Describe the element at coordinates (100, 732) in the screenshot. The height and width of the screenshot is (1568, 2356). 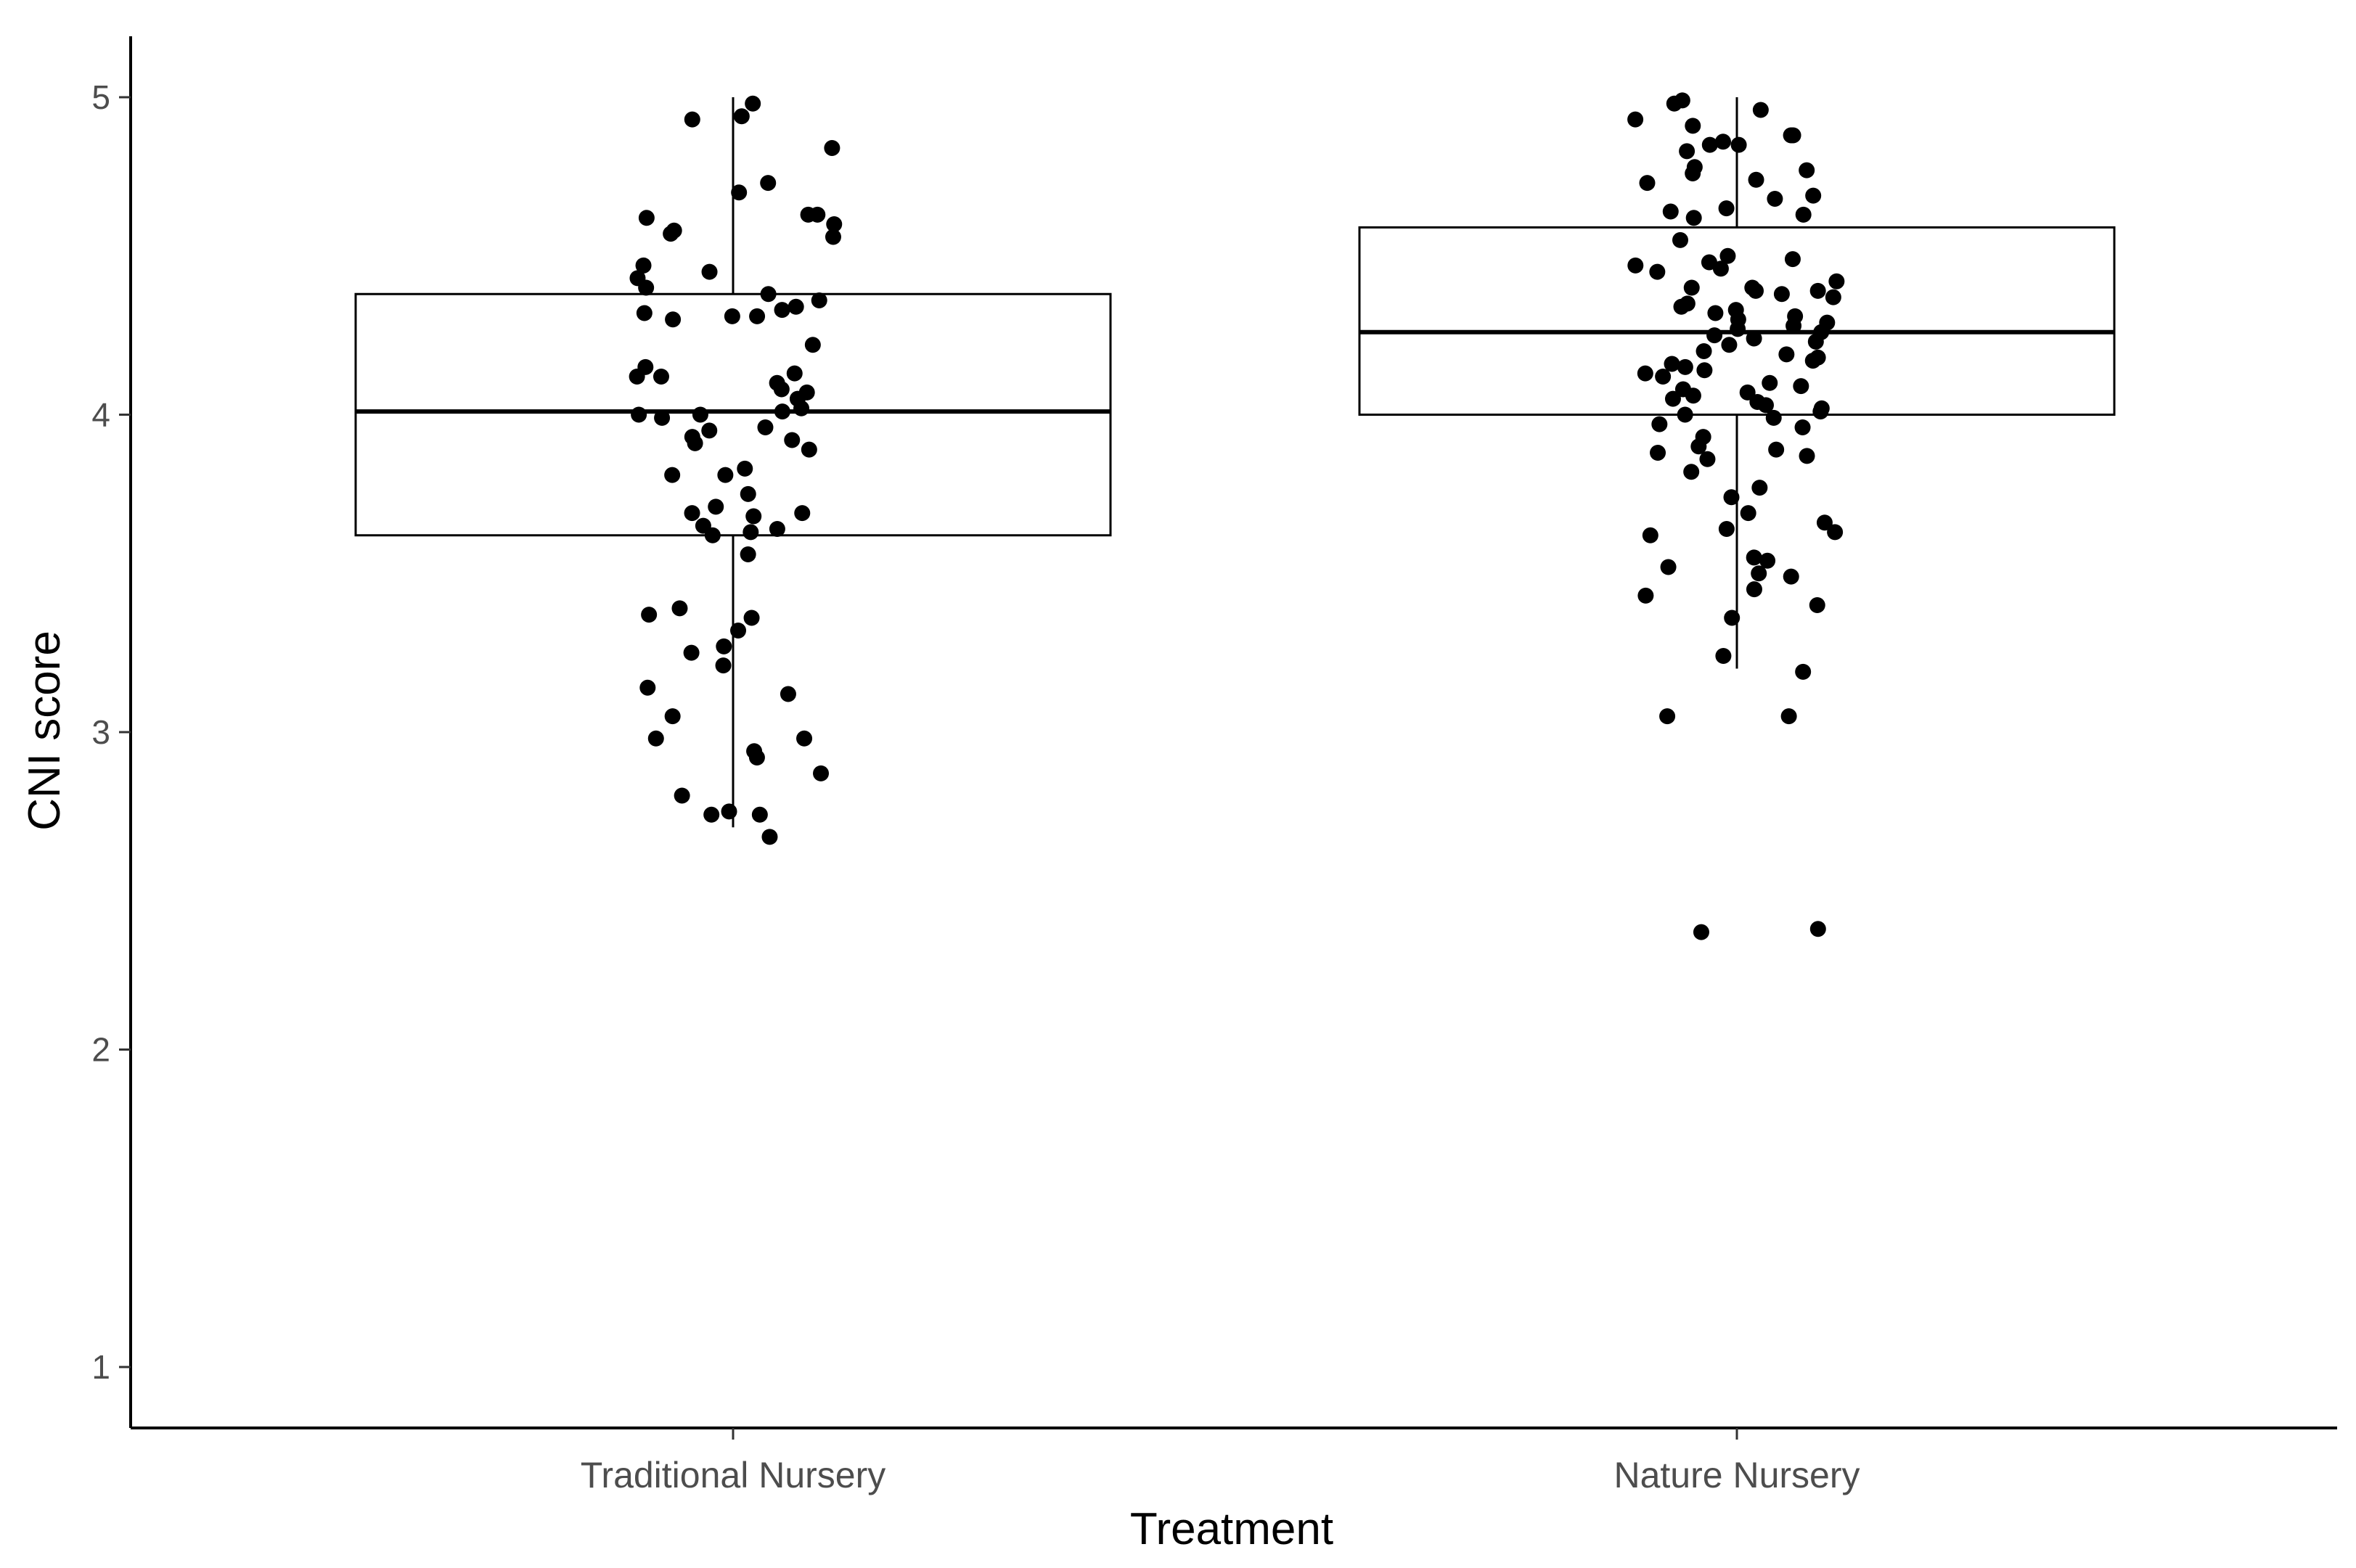
I see `y-tick-label: 3` at that location.